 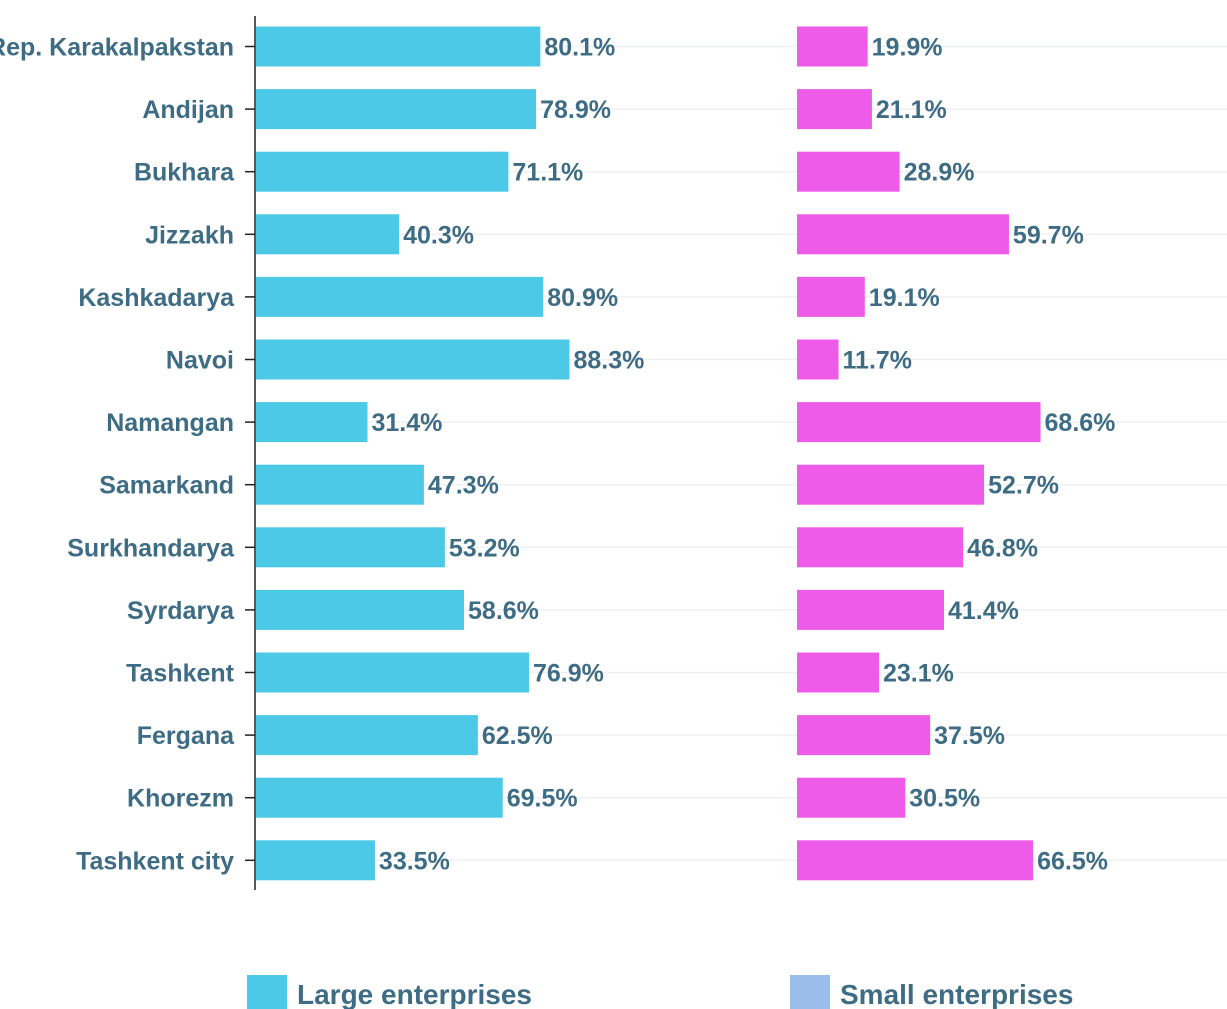 I want to click on category-label: Namangan, so click(x=170, y=423).